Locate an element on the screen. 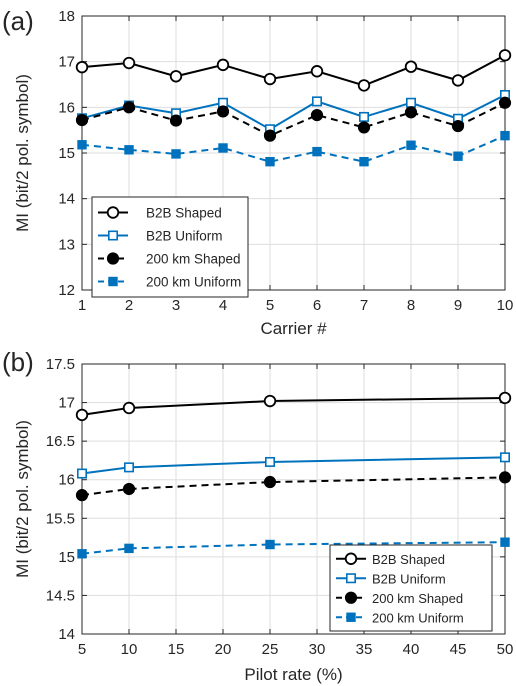 This screenshot has width=516, height=686. panel-b-xtick-label-6: 35 is located at coordinates (364, 649).